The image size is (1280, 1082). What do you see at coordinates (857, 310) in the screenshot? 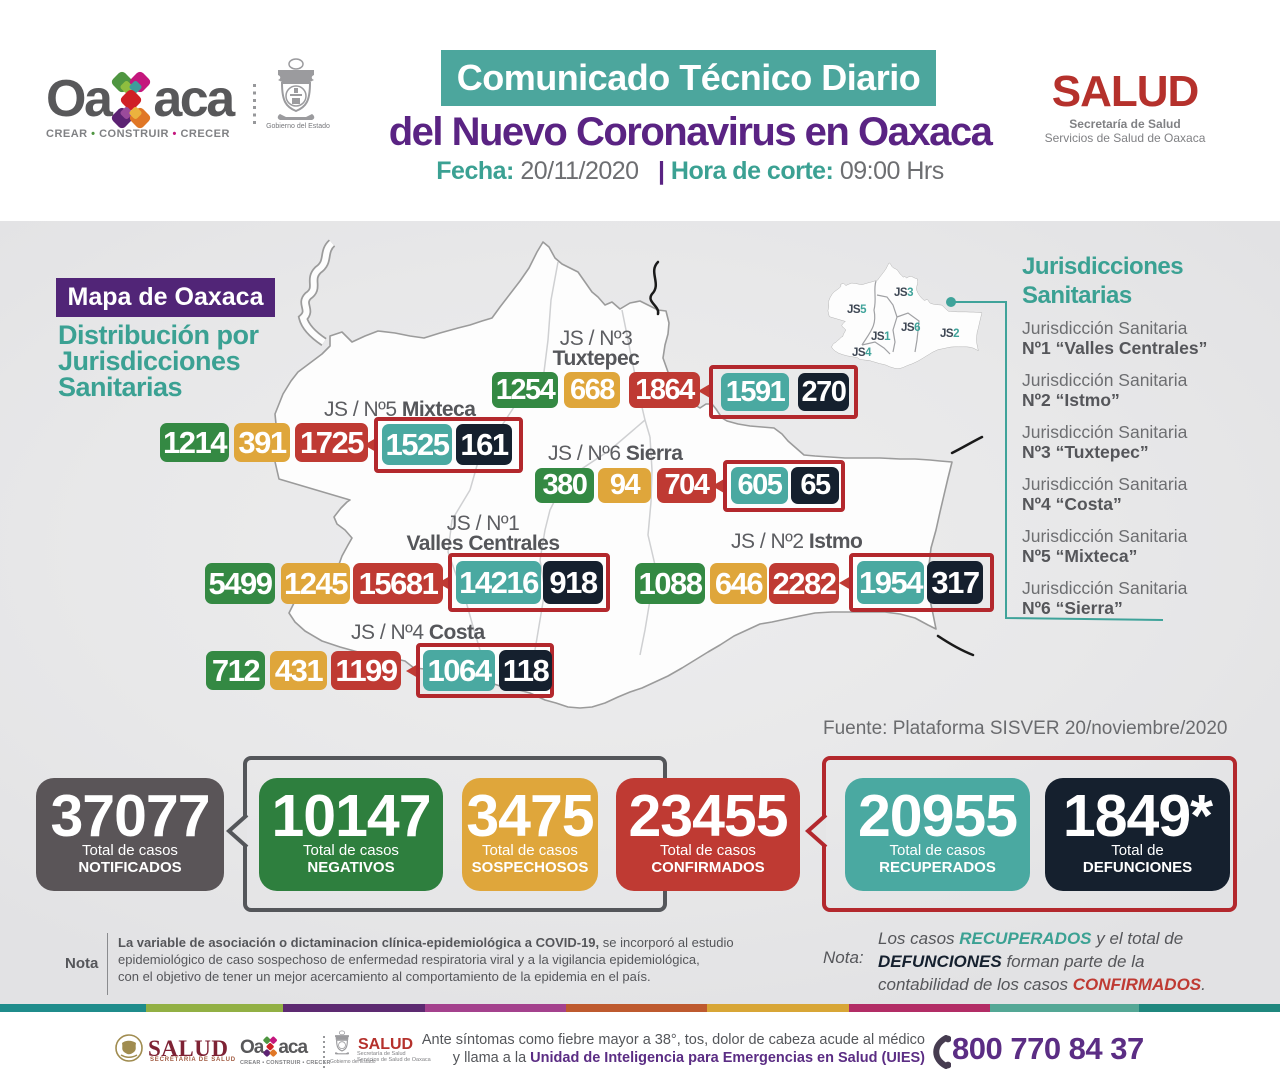
I see `svg-text: JS5` at bounding box center [857, 310].